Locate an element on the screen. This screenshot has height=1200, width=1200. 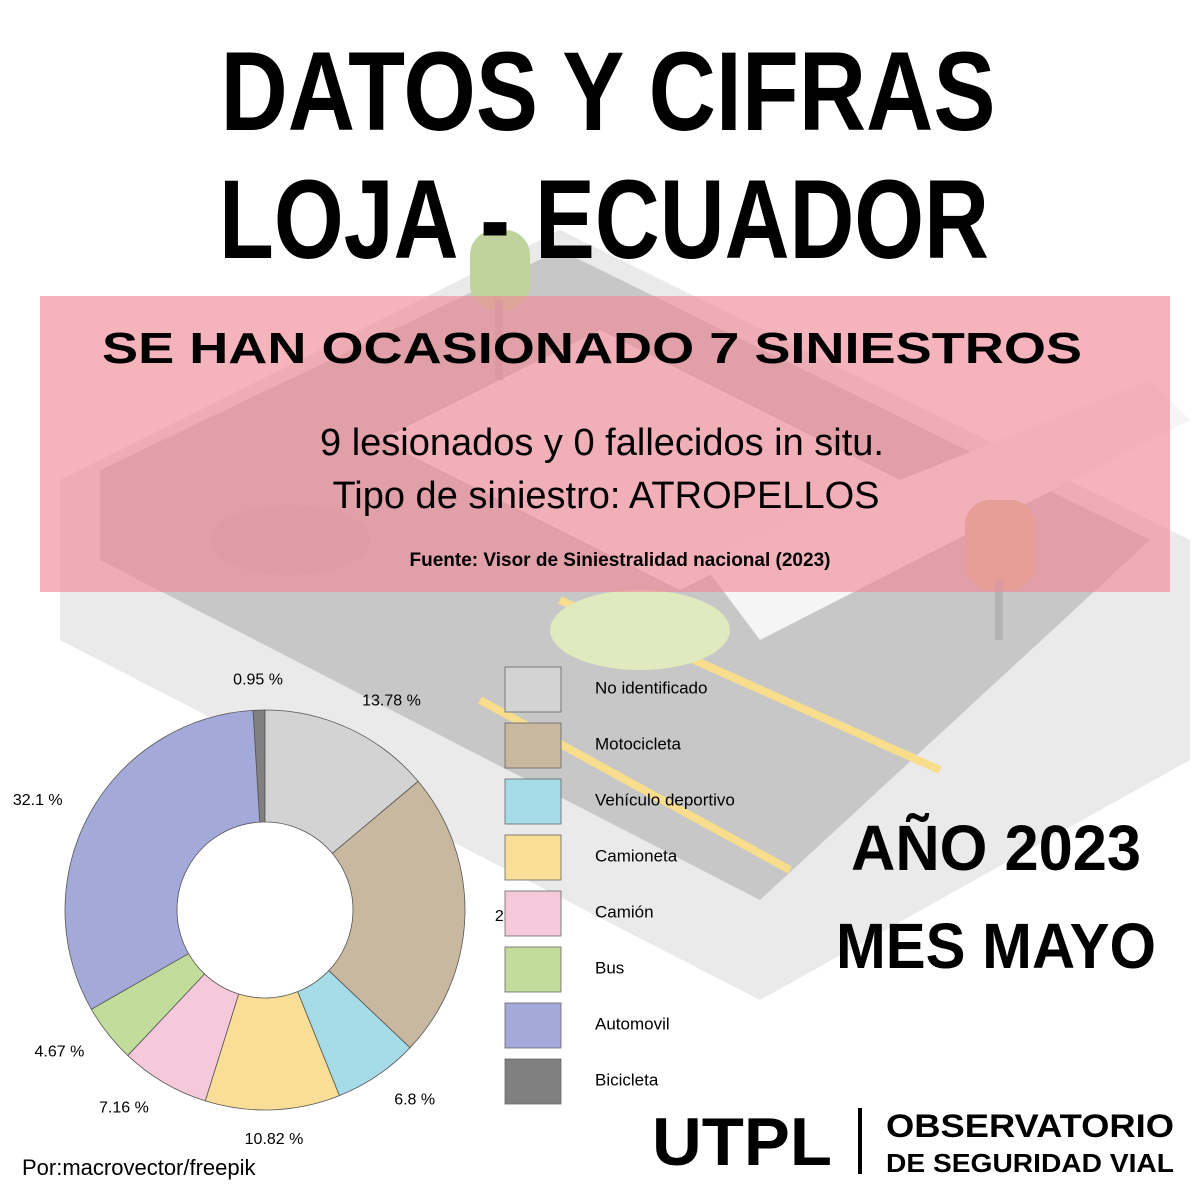
banner-line2: Tipo de siniestro: ATROPELLOS is located at coordinates (605, 496).